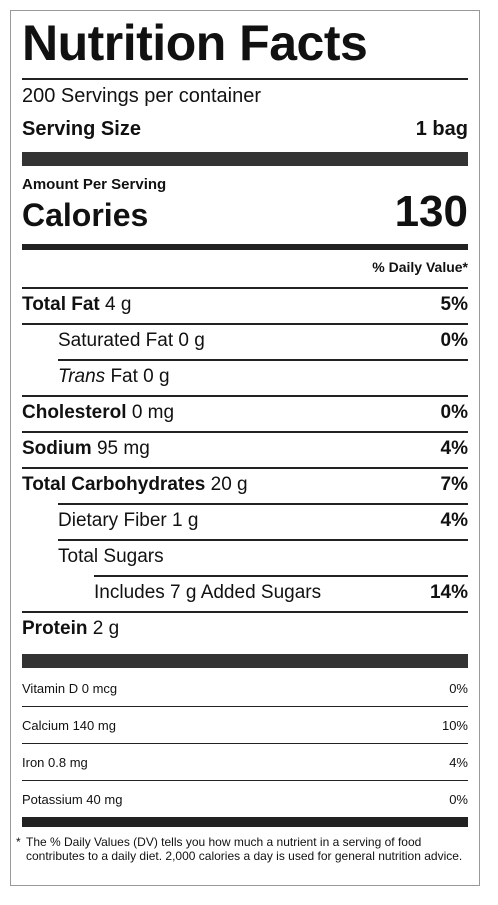 The image size is (498, 905). I want to click on vitamin-name: Calcium 140 mg, so click(69, 725).